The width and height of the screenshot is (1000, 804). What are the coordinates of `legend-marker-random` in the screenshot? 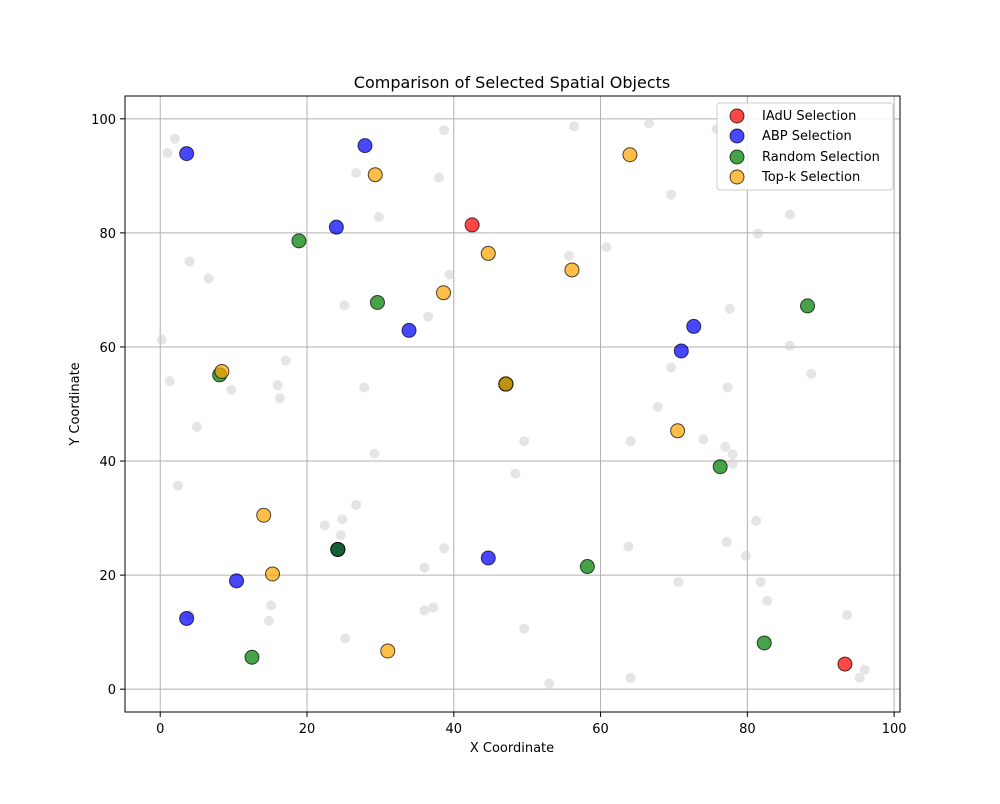 It's located at (737, 157).